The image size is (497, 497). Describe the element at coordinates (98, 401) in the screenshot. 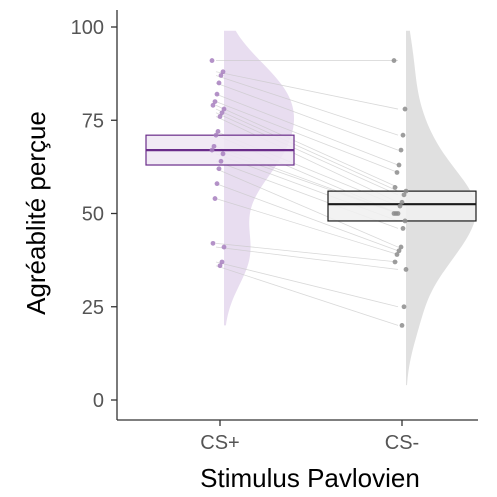

I see `y-tick-label: 0` at that location.